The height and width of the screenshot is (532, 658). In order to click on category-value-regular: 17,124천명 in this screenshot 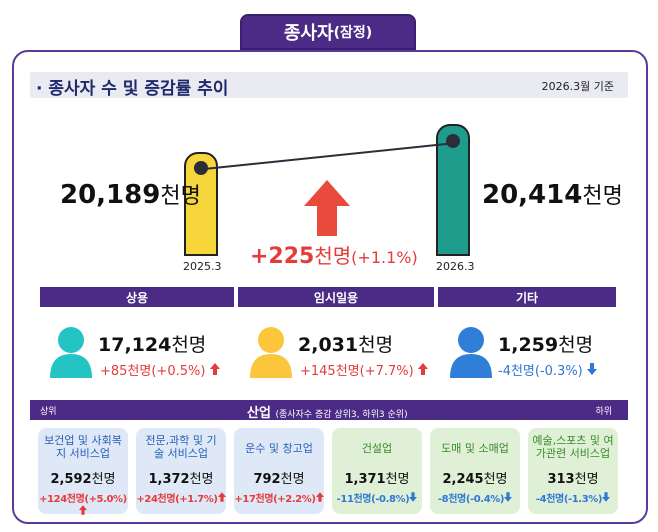, I will do `click(152, 343)`.